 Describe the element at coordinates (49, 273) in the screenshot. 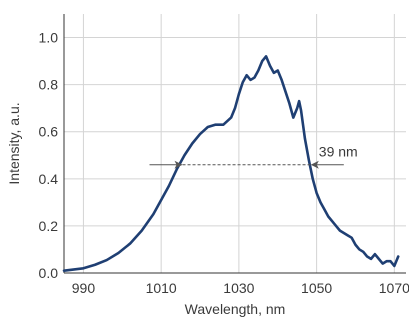

I see `y-tick-label: 0.0` at that location.